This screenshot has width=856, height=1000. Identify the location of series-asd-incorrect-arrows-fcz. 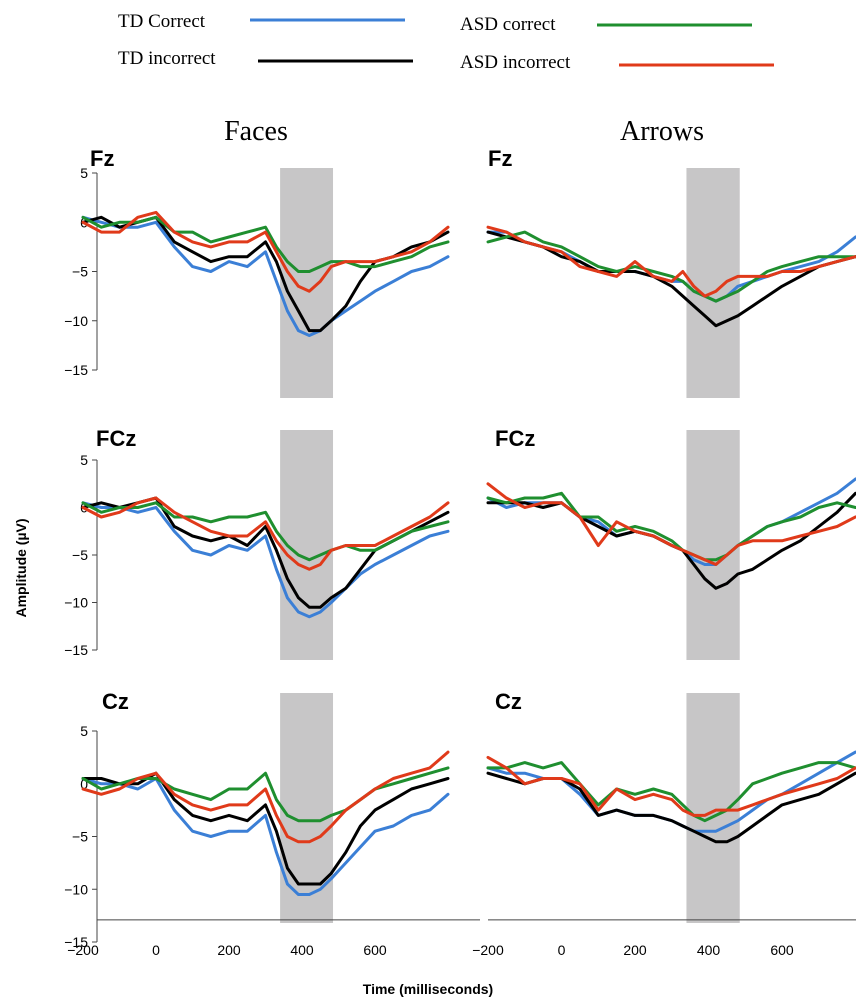
(671, 524).